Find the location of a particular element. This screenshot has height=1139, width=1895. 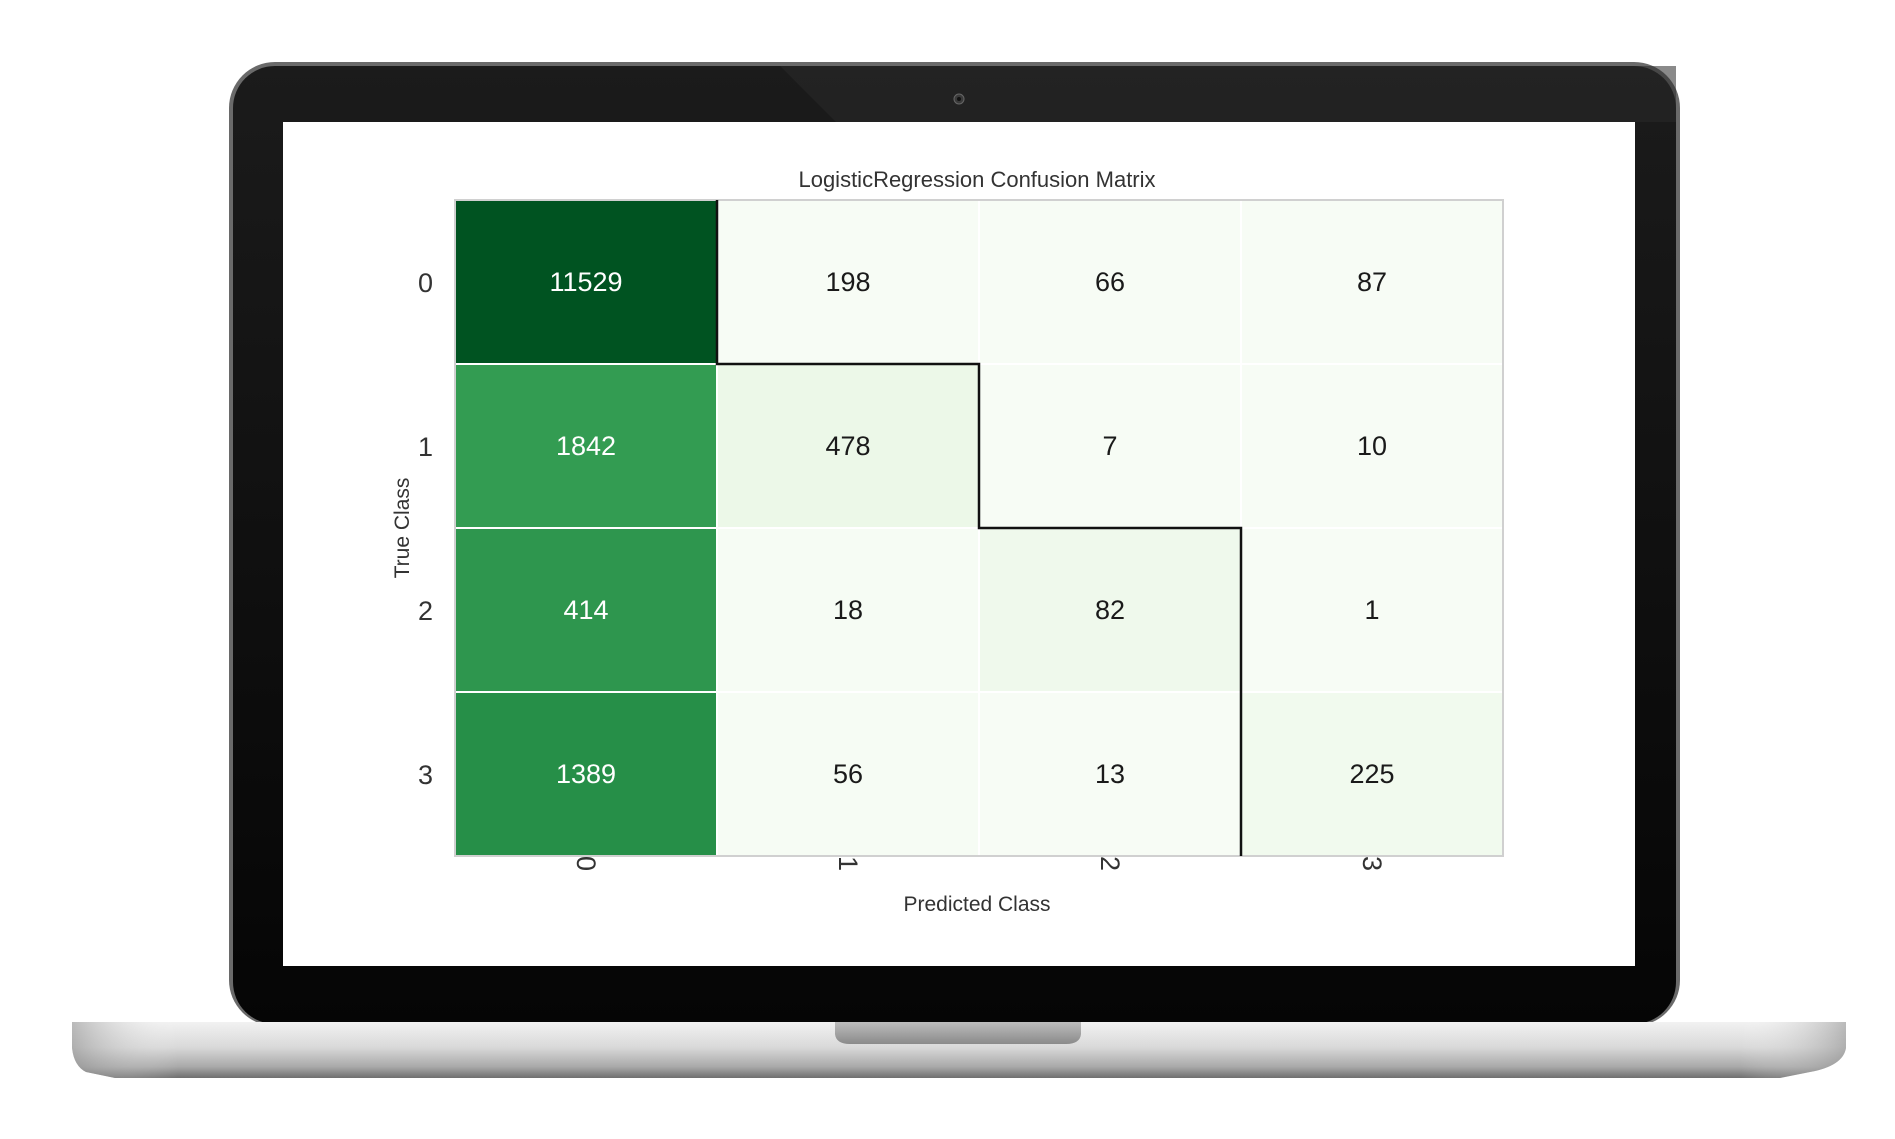

chart-title: LogisticRegression Confusion Matrix is located at coordinates (976, 179).